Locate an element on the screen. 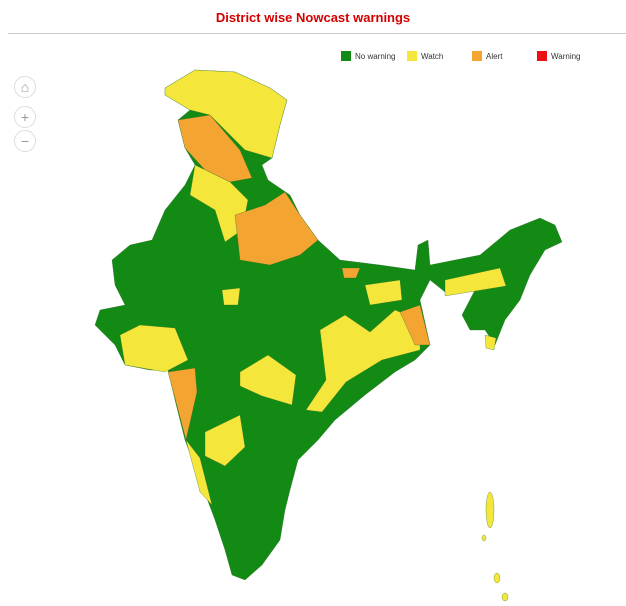  legend-item: Alert is located at coordinates (487, 56).